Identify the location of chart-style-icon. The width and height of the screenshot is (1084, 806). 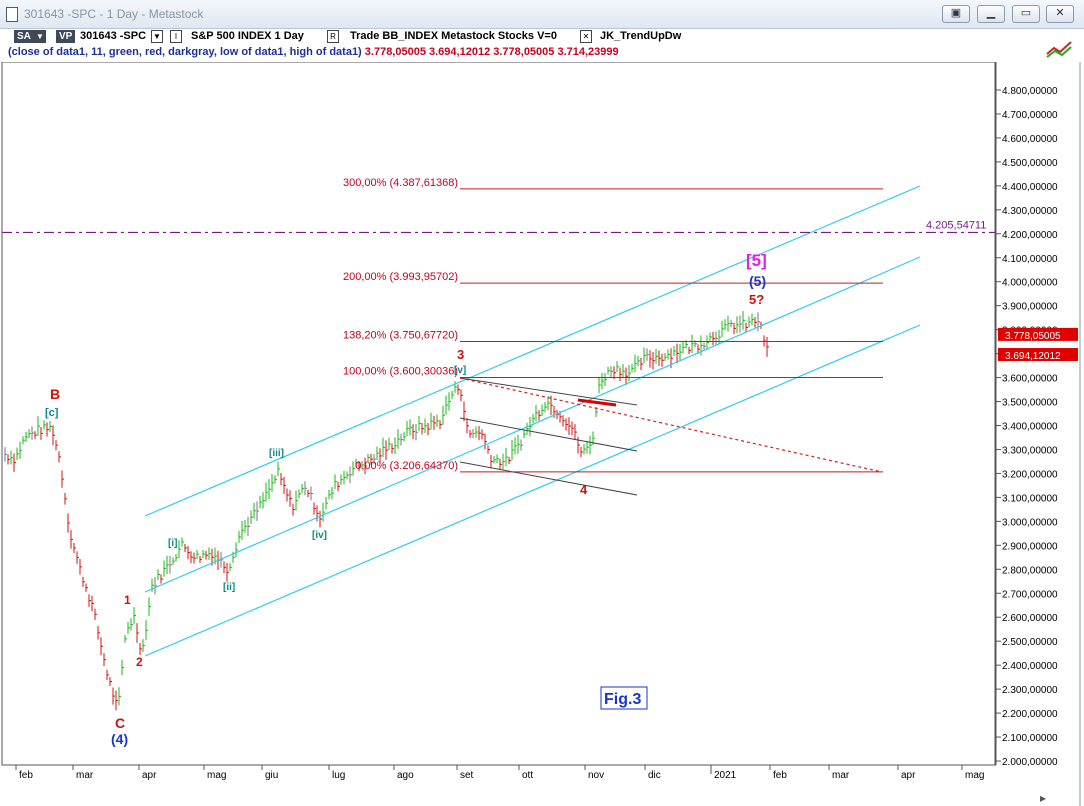
(1059, 49).